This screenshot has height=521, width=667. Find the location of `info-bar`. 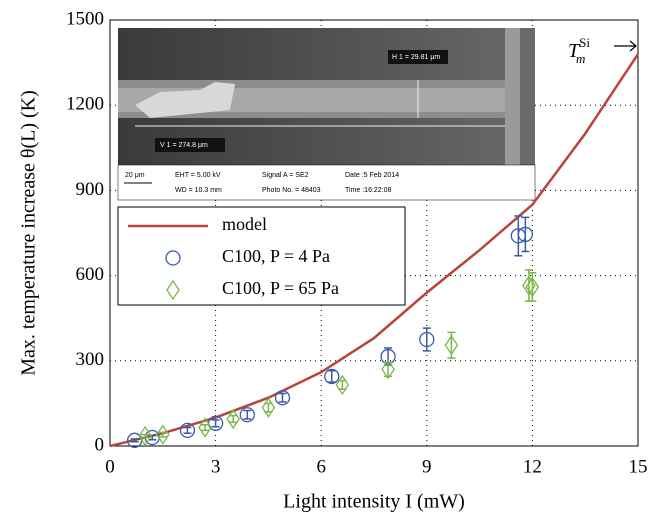

info-bar is located at coordinates (326, 182).